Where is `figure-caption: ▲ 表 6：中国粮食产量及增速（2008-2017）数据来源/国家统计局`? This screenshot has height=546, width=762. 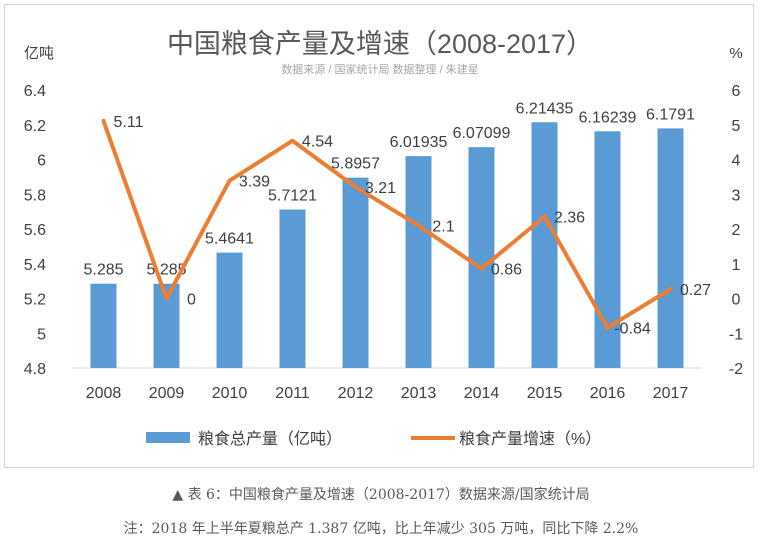 figure-caption: ▲ 表 6：中国粮食产量及增速（2008-2017）数据来源/国家统计局 is located at coordinates (381, 495).